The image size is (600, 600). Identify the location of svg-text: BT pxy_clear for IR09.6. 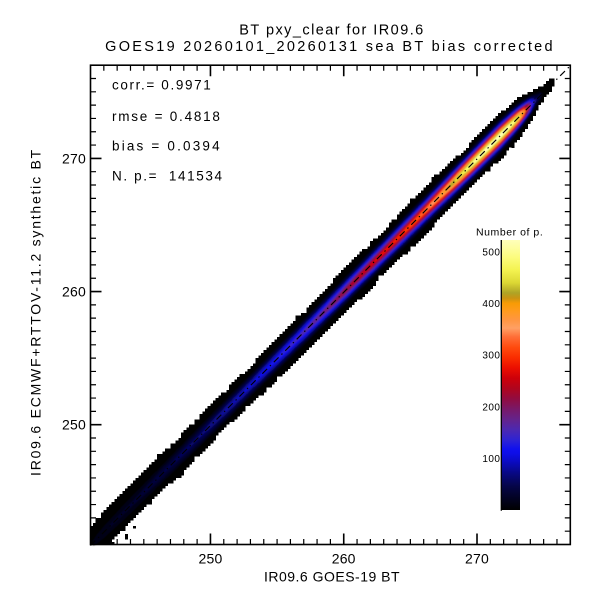
(331, 31).